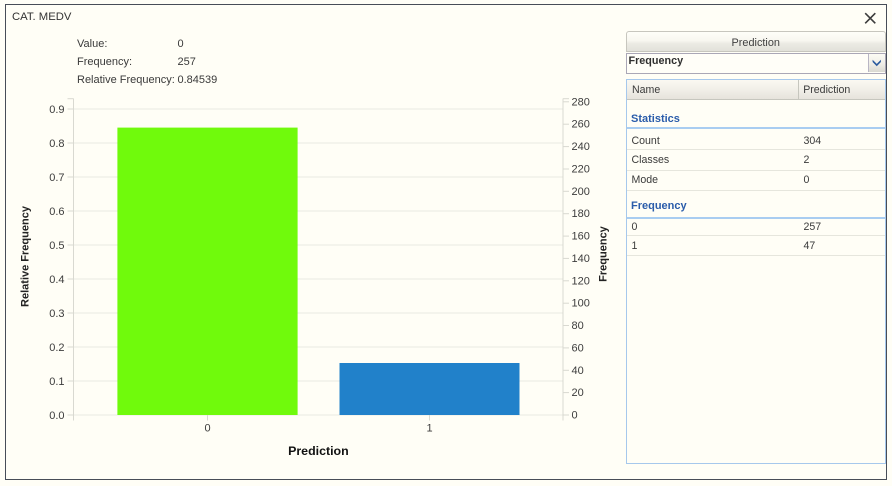 The image size is (892, 486). Describe the element at coordinates (581, 281) in the screenshot. I see `svg-text: 120` at that location.